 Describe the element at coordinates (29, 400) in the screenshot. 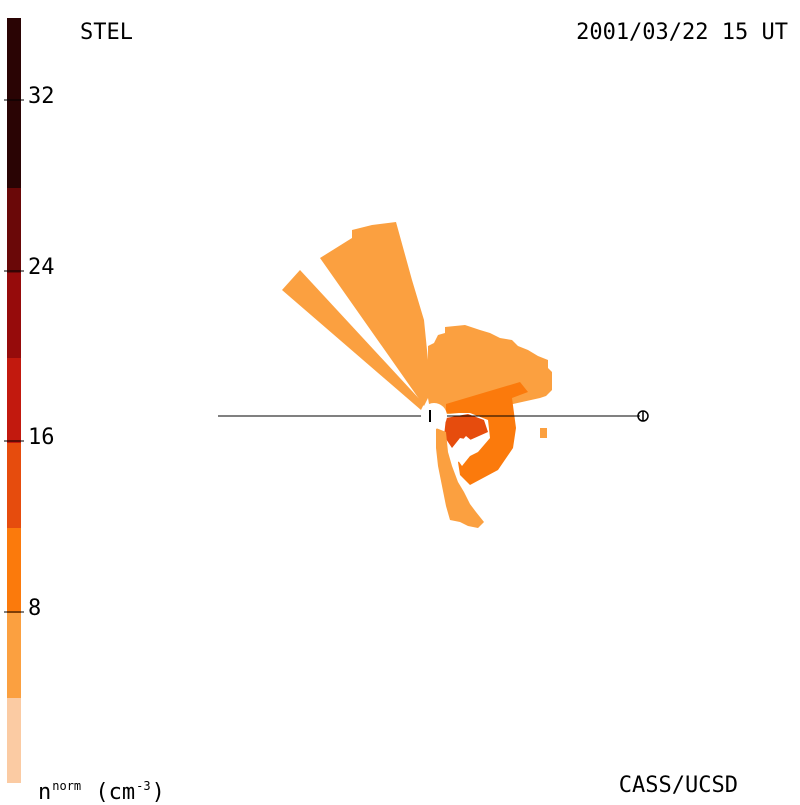

I see `colorbar: 8 16 24 32` at that location.